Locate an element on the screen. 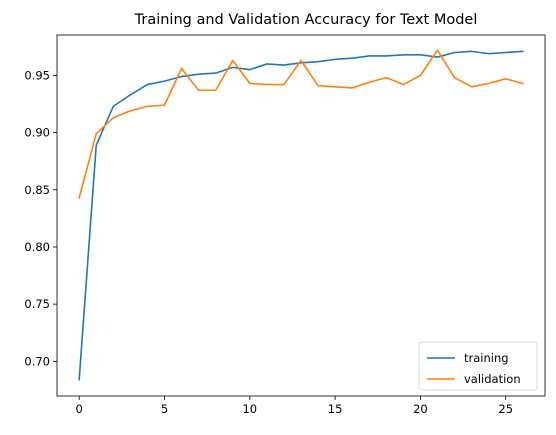  y-tick-label: 0.80 is located at coordinates (37, 247).